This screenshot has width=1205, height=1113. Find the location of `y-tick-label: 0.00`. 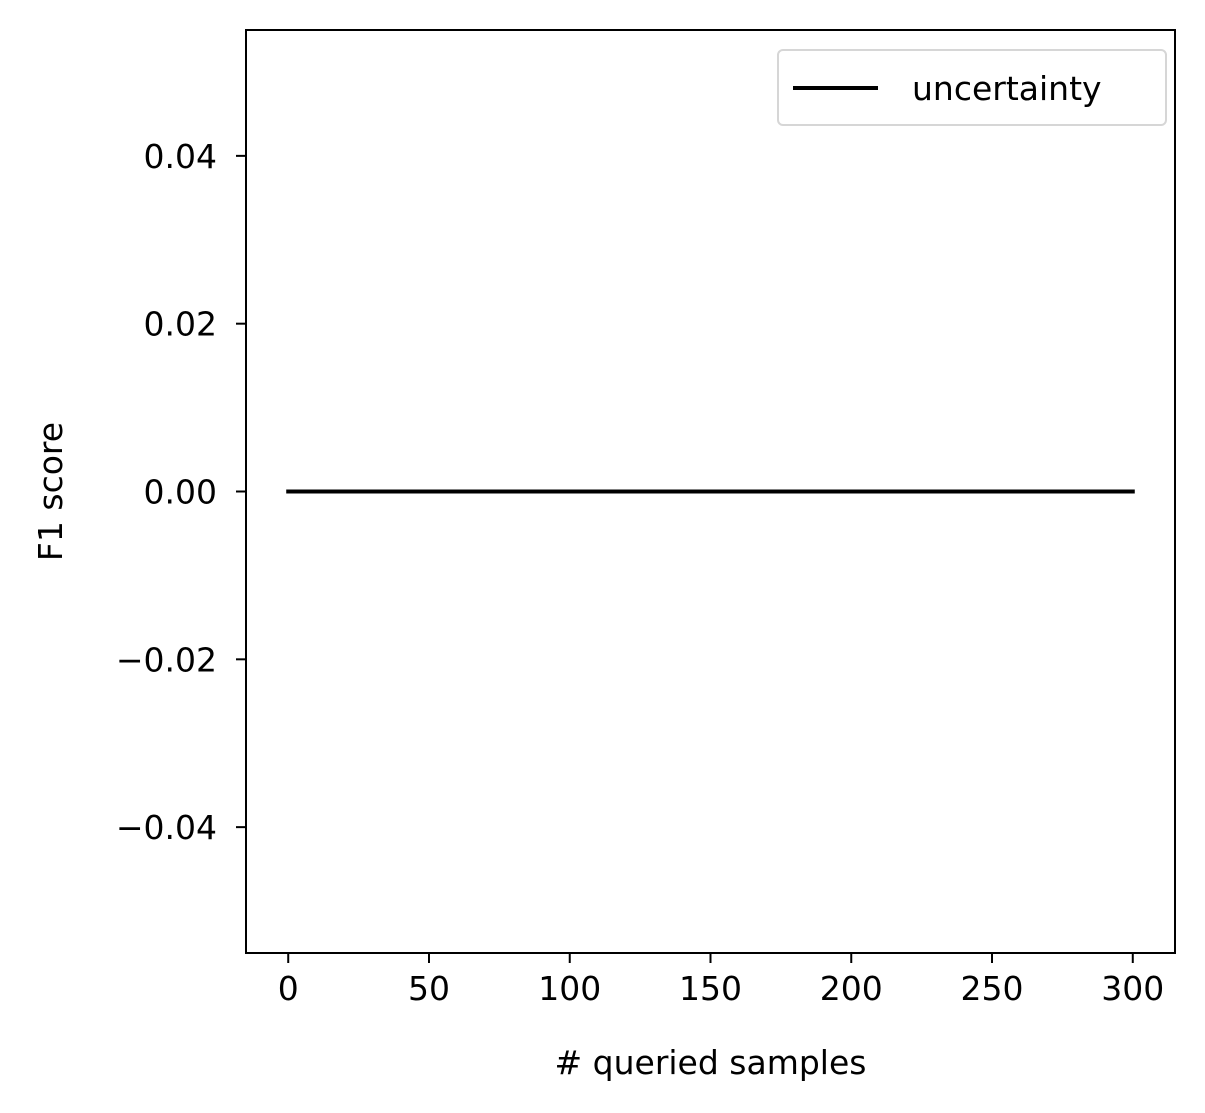

y-tick-label: 0.00 is located at coordinates (180, 492).